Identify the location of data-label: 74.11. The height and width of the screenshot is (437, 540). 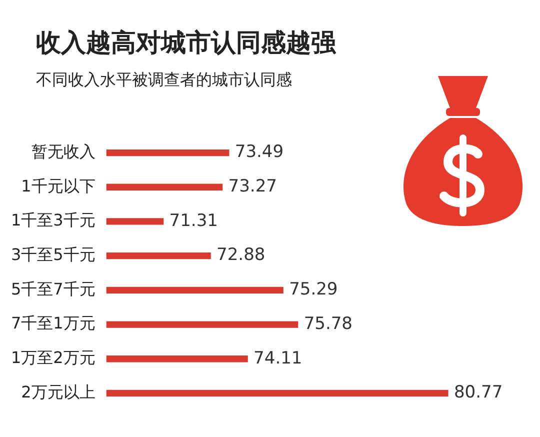
(278, 358).